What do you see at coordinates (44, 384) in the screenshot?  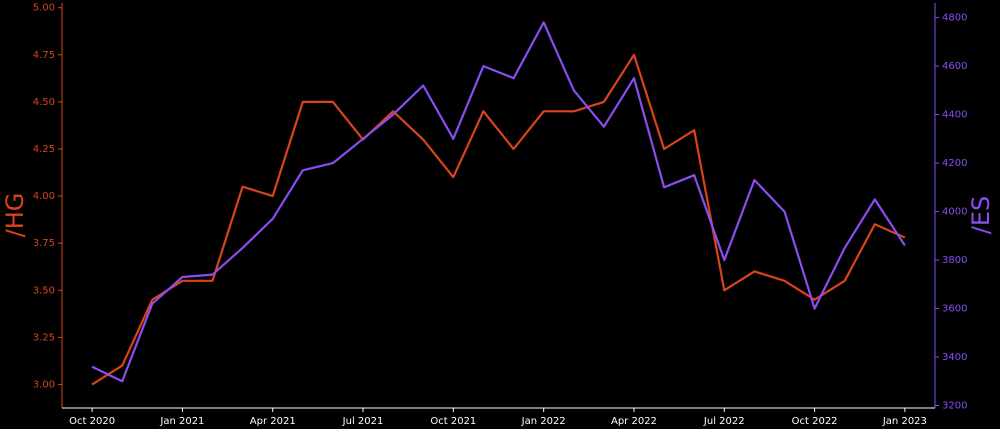 I see `y-tick-label: 3.00` at bounding box center [44, 384].